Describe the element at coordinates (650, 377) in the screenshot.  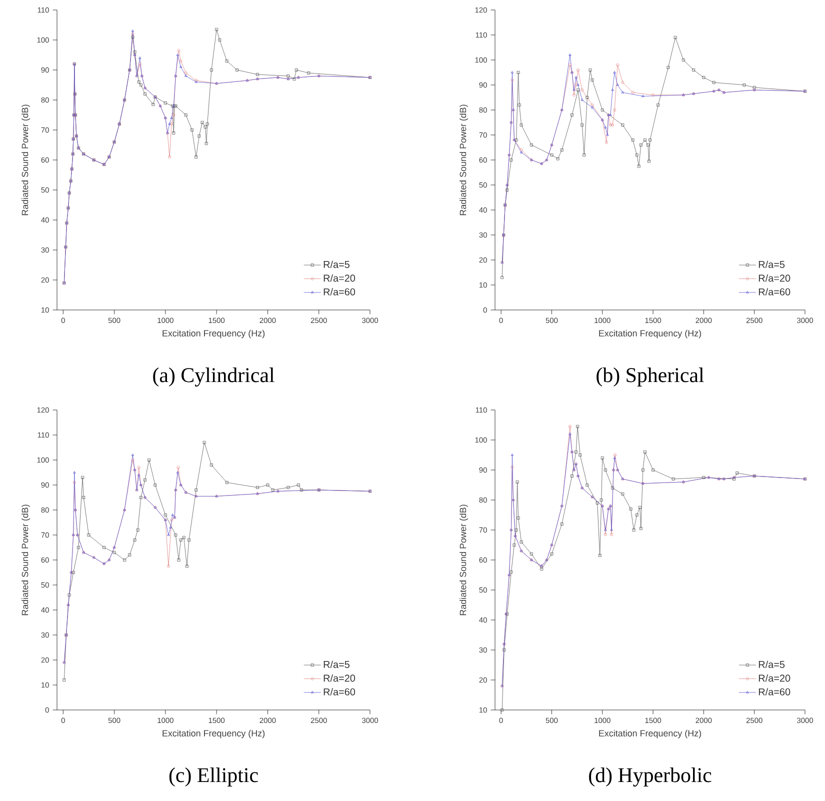
I see `text: (b) Spherical` at that location.